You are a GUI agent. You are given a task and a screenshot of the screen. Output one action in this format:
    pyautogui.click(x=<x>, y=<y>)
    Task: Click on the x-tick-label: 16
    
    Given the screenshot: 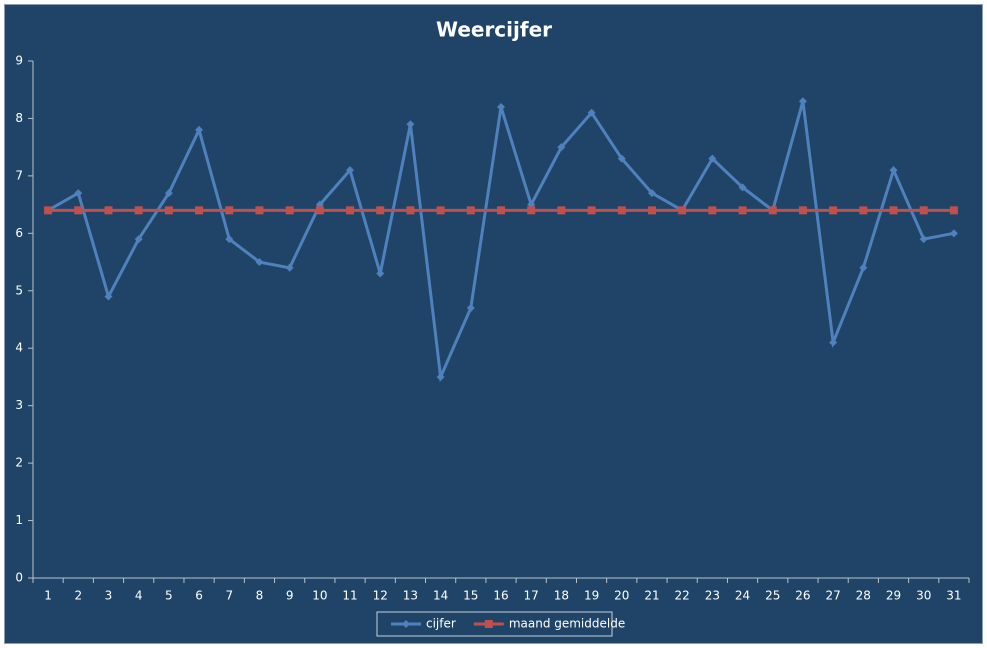 What is the action you would take?
    pyautogui.click(x=500, y=596)
    